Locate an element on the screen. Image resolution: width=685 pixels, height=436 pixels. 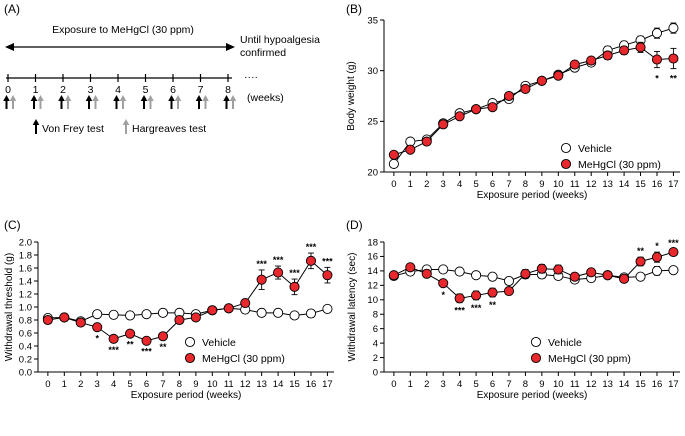
y-tick-label: 1.6 is located at coordinates (25, 268).